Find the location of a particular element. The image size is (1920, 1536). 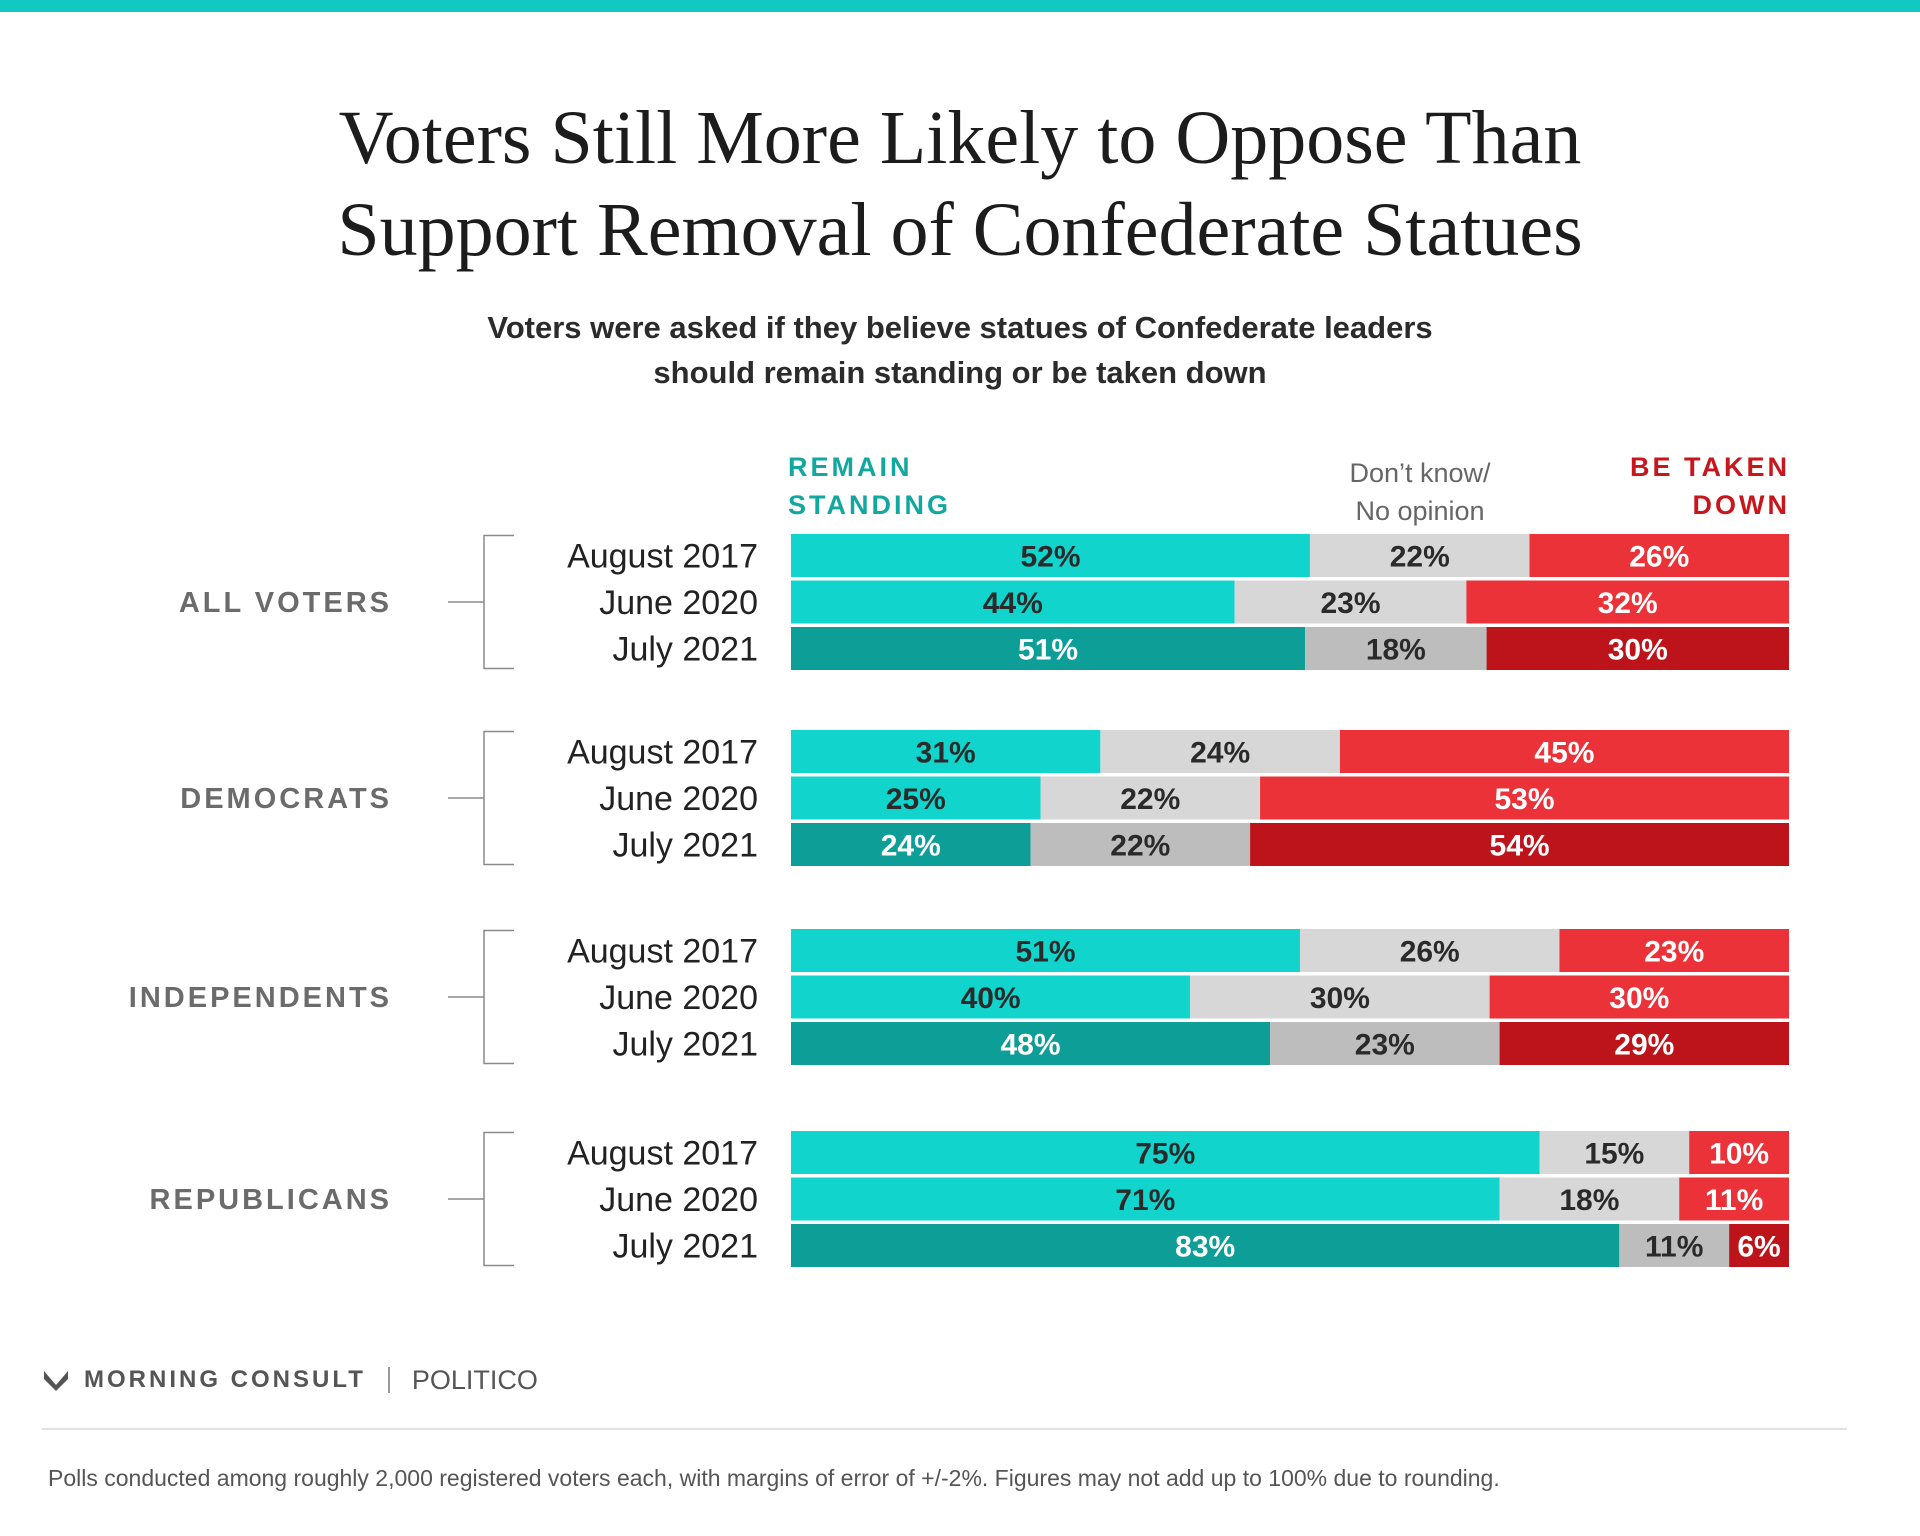

legend-taken-down-line-2: DOWN is located at coordinates (1741, 505).